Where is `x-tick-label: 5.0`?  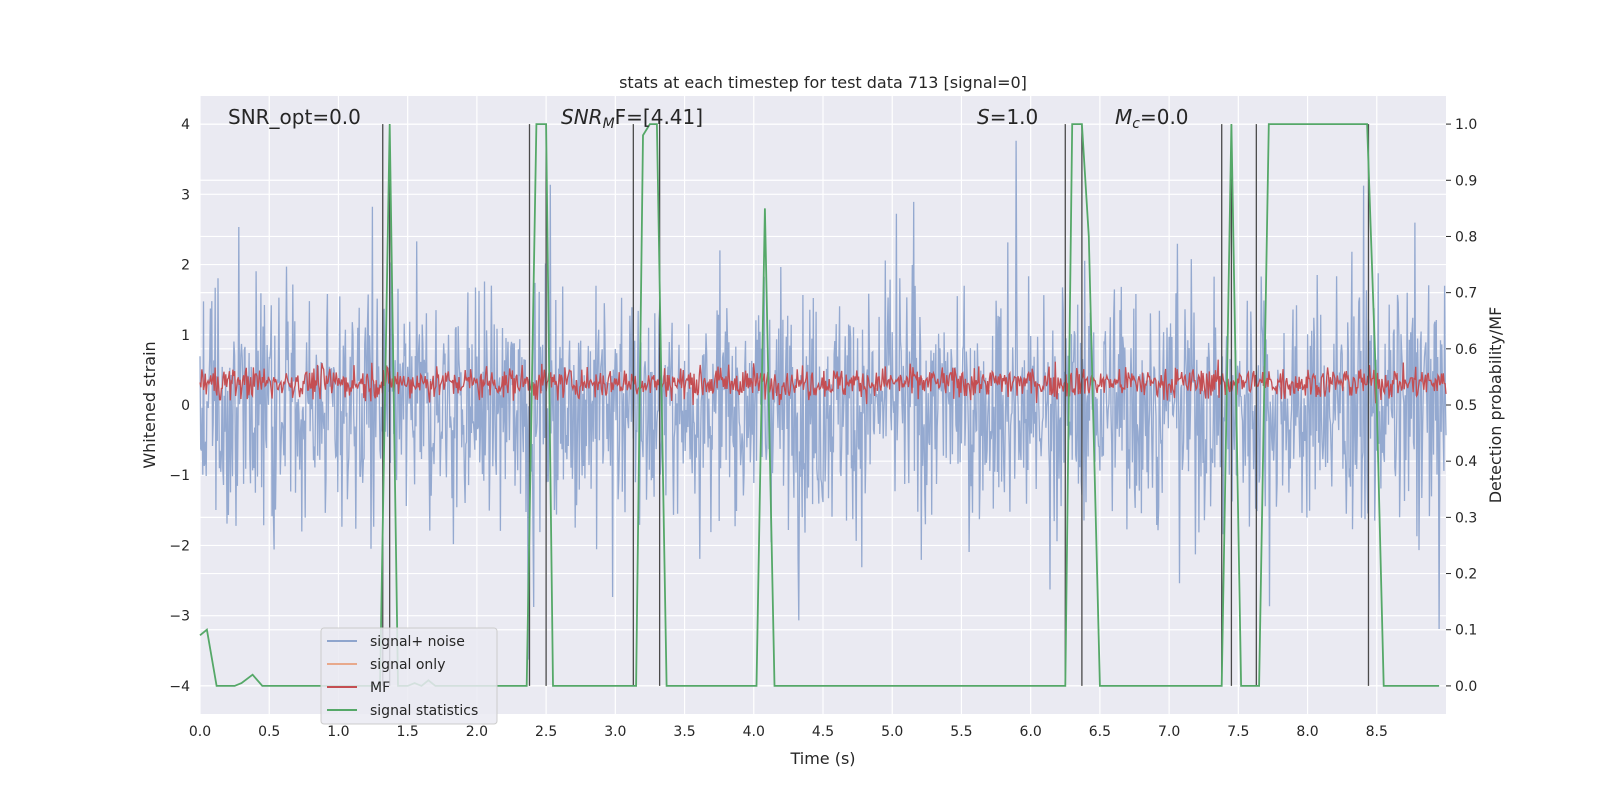
x-tick-label: 5.0 is located at coordinates (892, 732).